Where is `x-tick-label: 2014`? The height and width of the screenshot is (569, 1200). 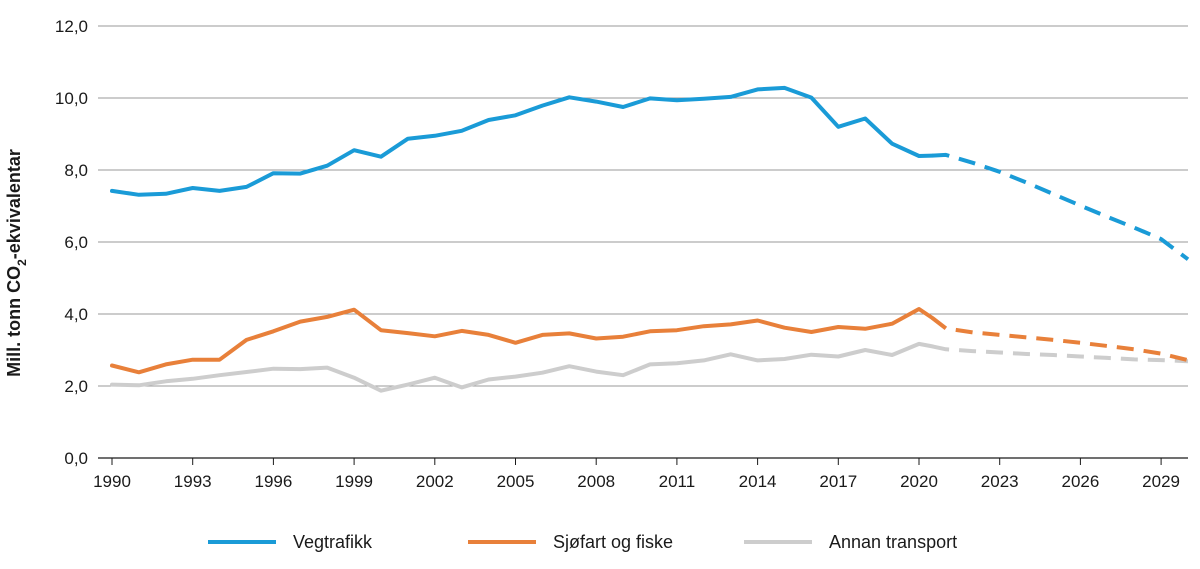
x-tick-label: 2014 is located at coordinates (758, 481).